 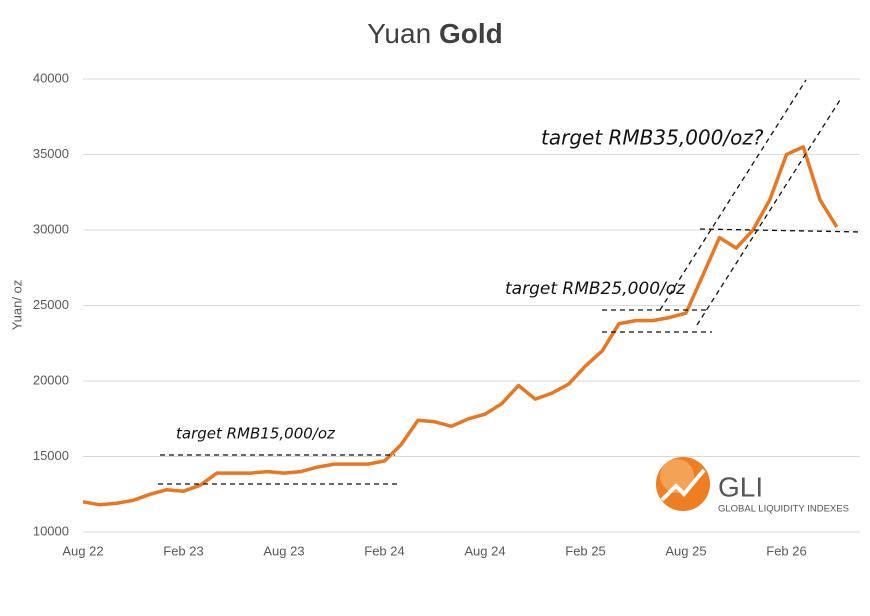 What do you see at coordinates (82, 550) in the screenshot?
I see `x-tick-label: Aug 22` at bounding box center [82, 550].